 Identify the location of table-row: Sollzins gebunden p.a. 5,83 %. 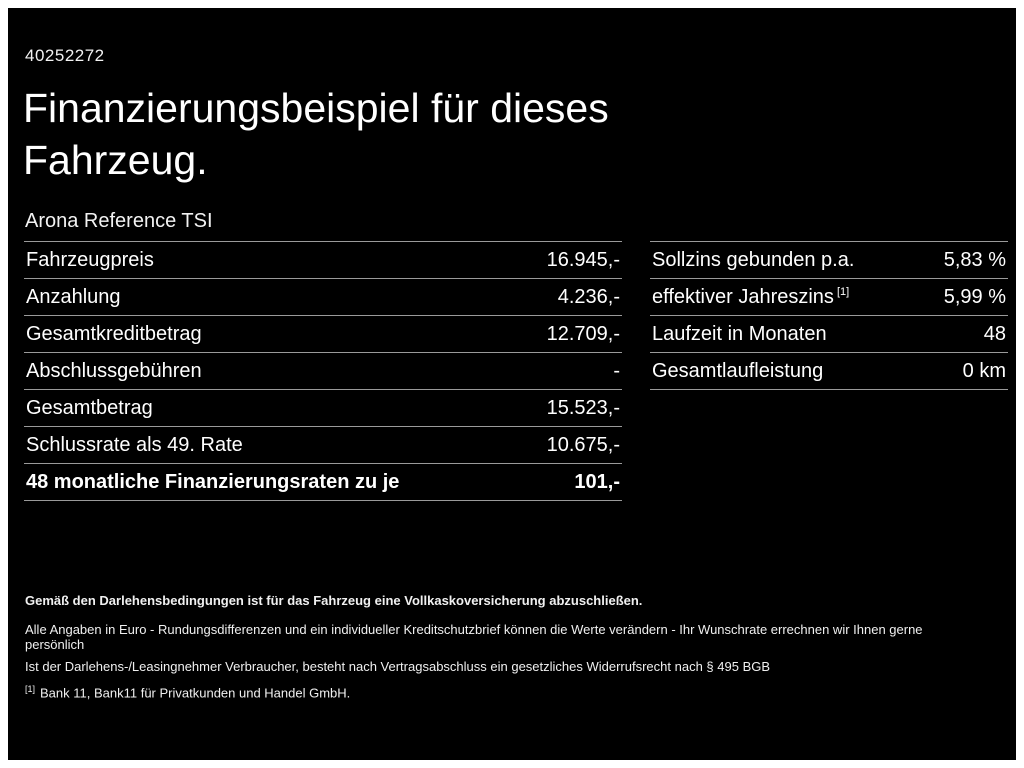
(829, 259).